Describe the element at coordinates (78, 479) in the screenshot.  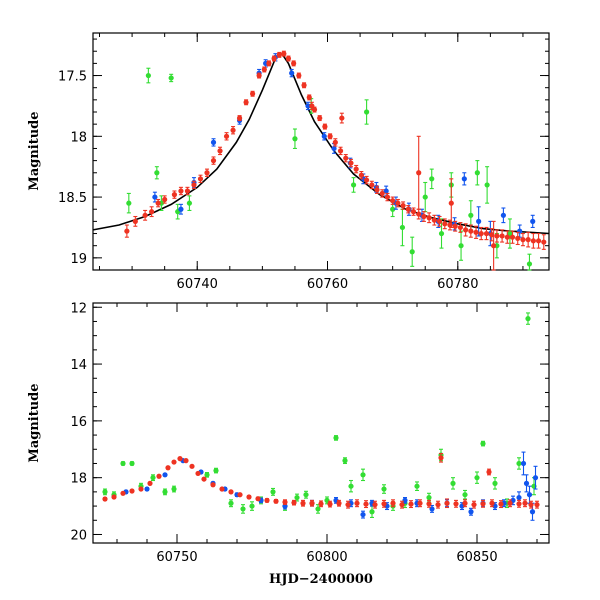
I see `y-tick-label: 18` at that location.